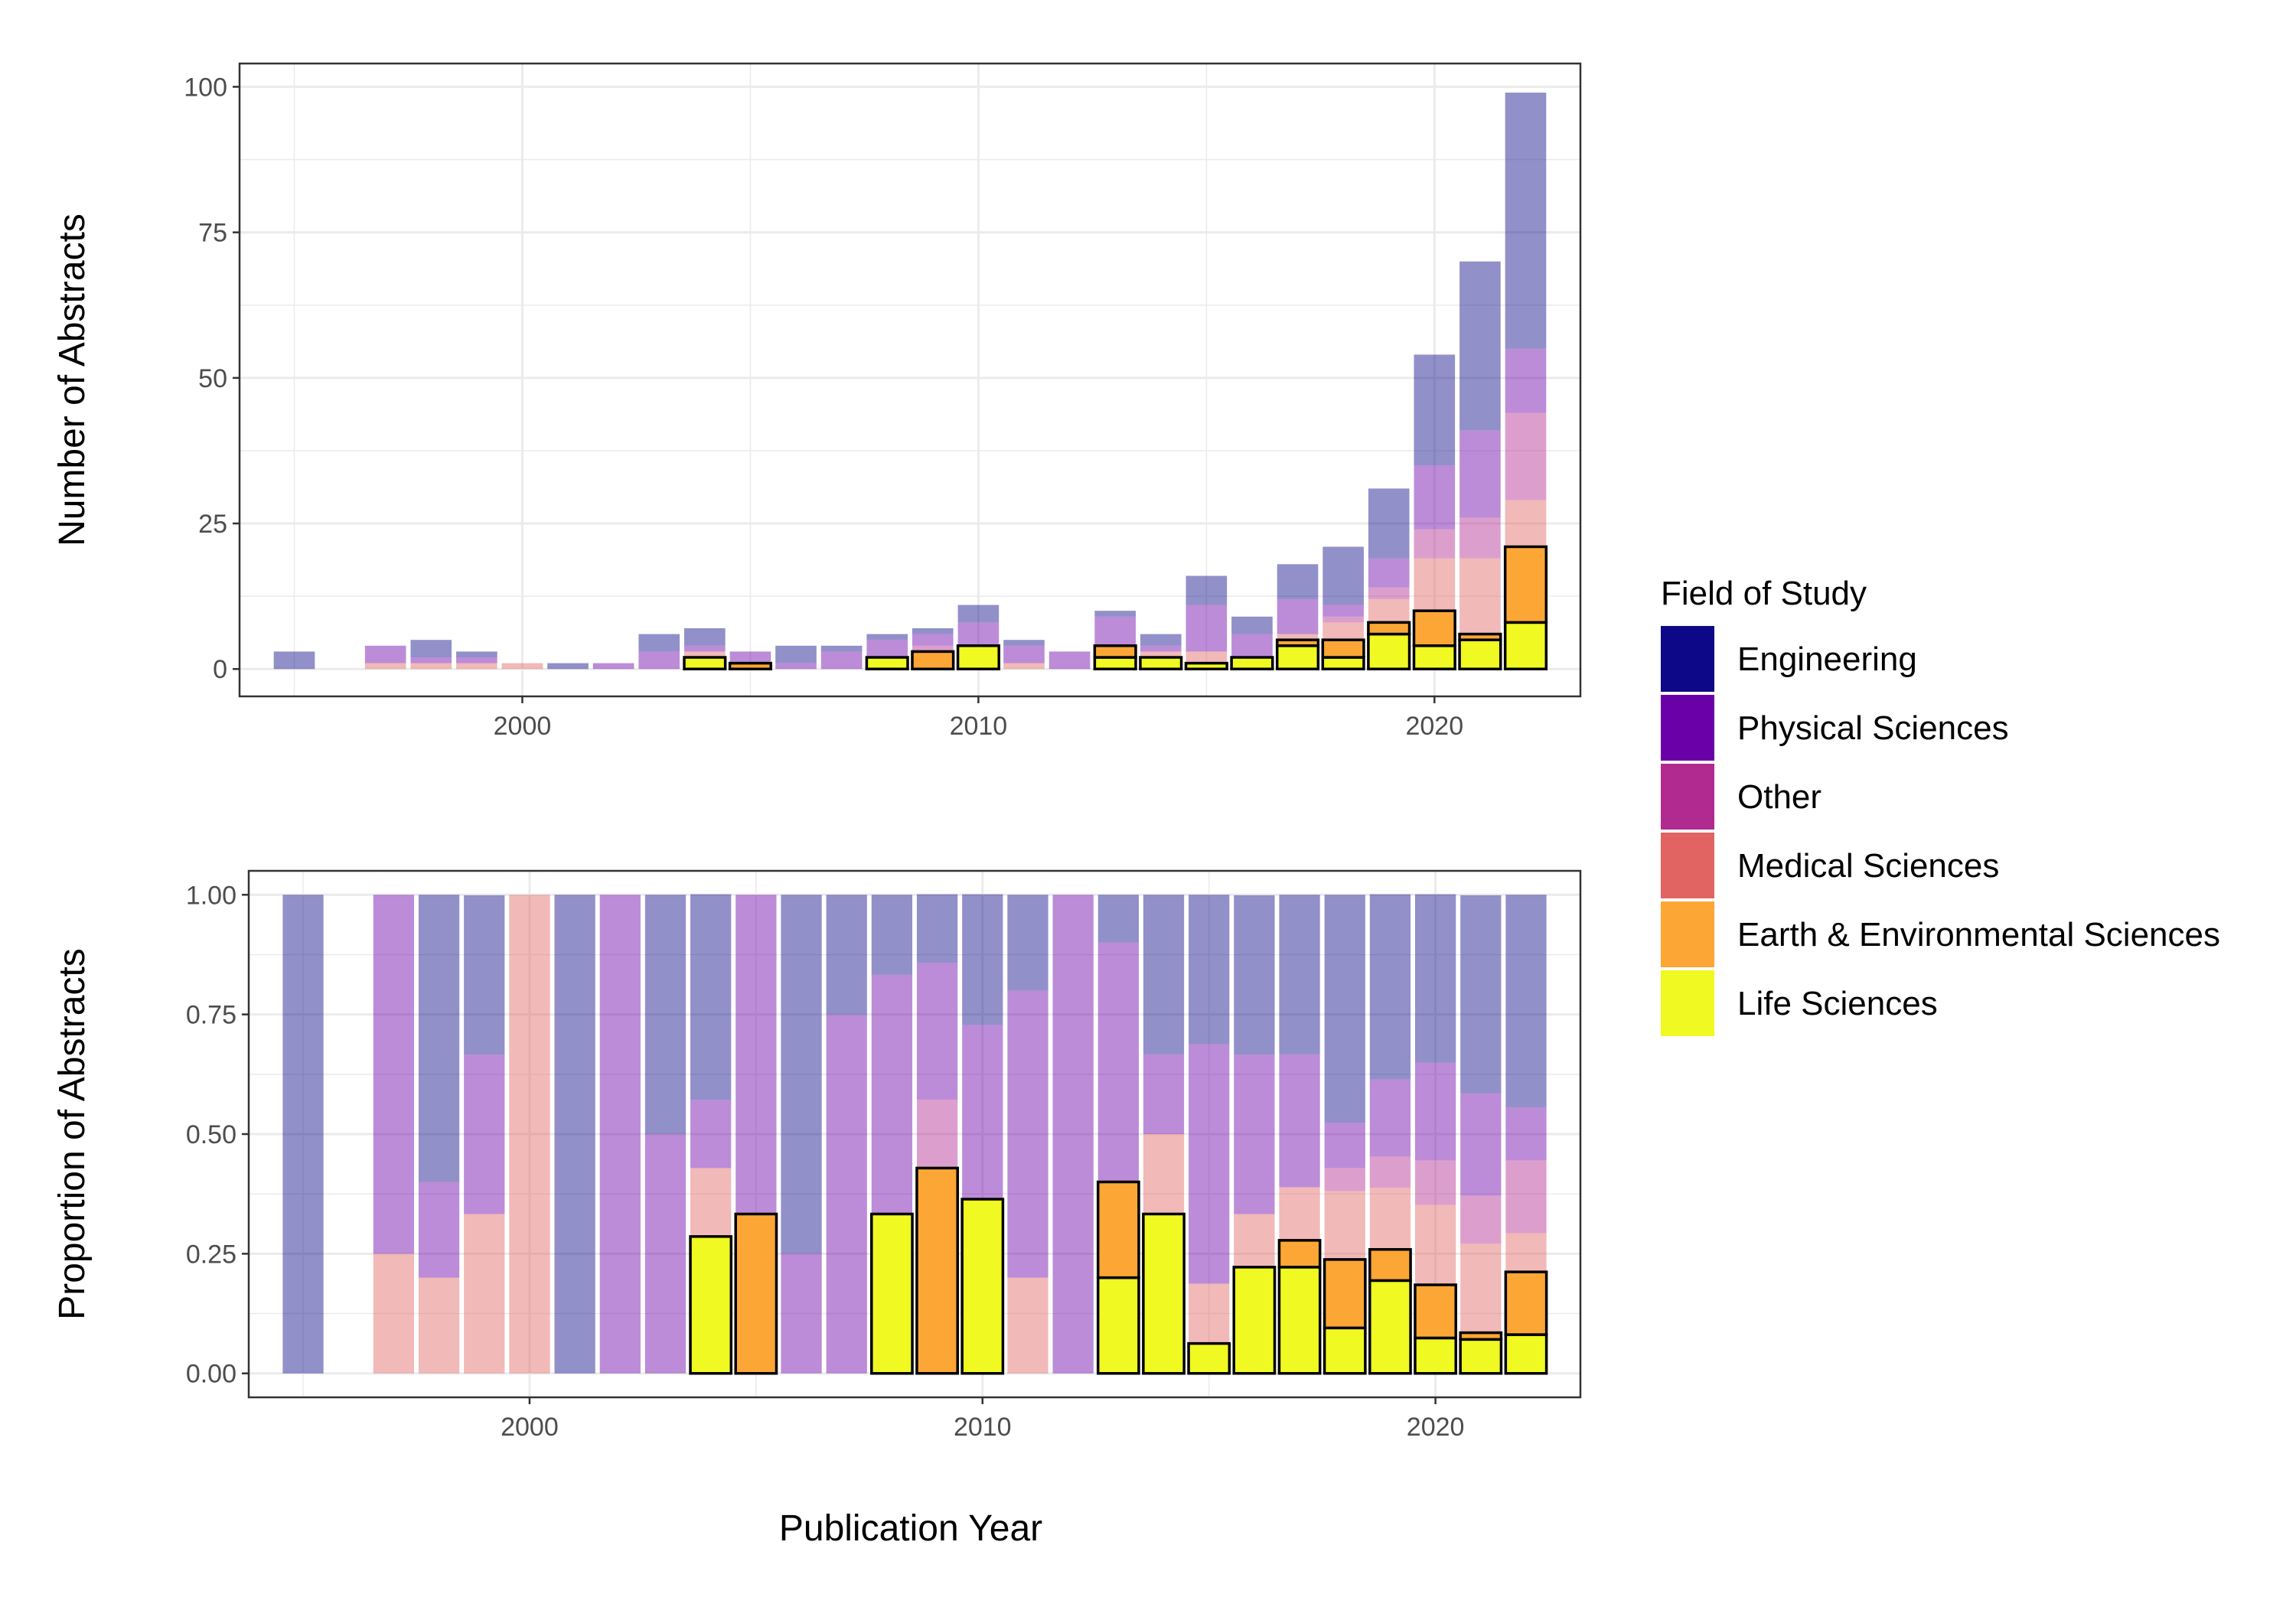  What do you see at coordinates (1254, 975) in the screenshot?
I see `bar-engineering-2016` at bounding box center [1254, 975].